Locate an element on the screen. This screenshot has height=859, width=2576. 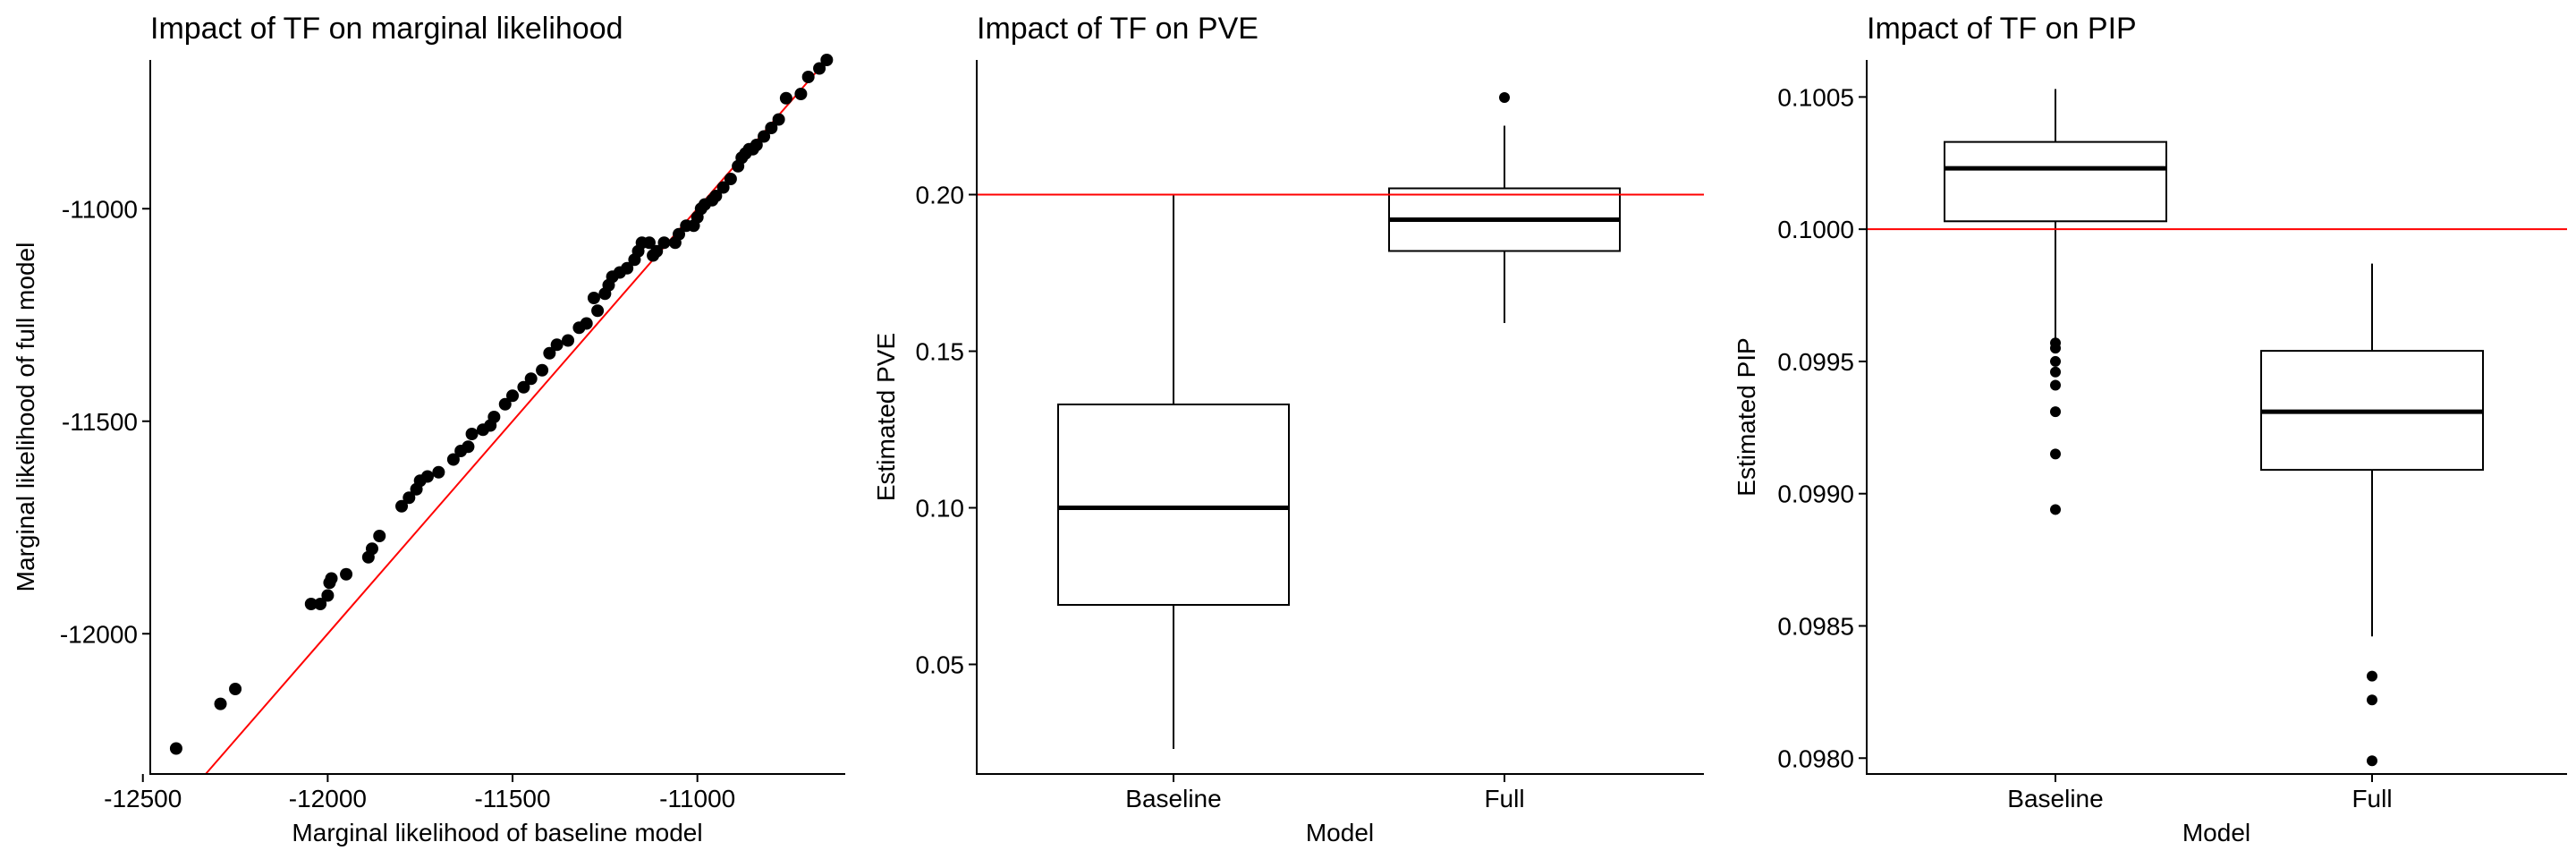
x-tick-label: -12000 is located at coordinates (328, 798).